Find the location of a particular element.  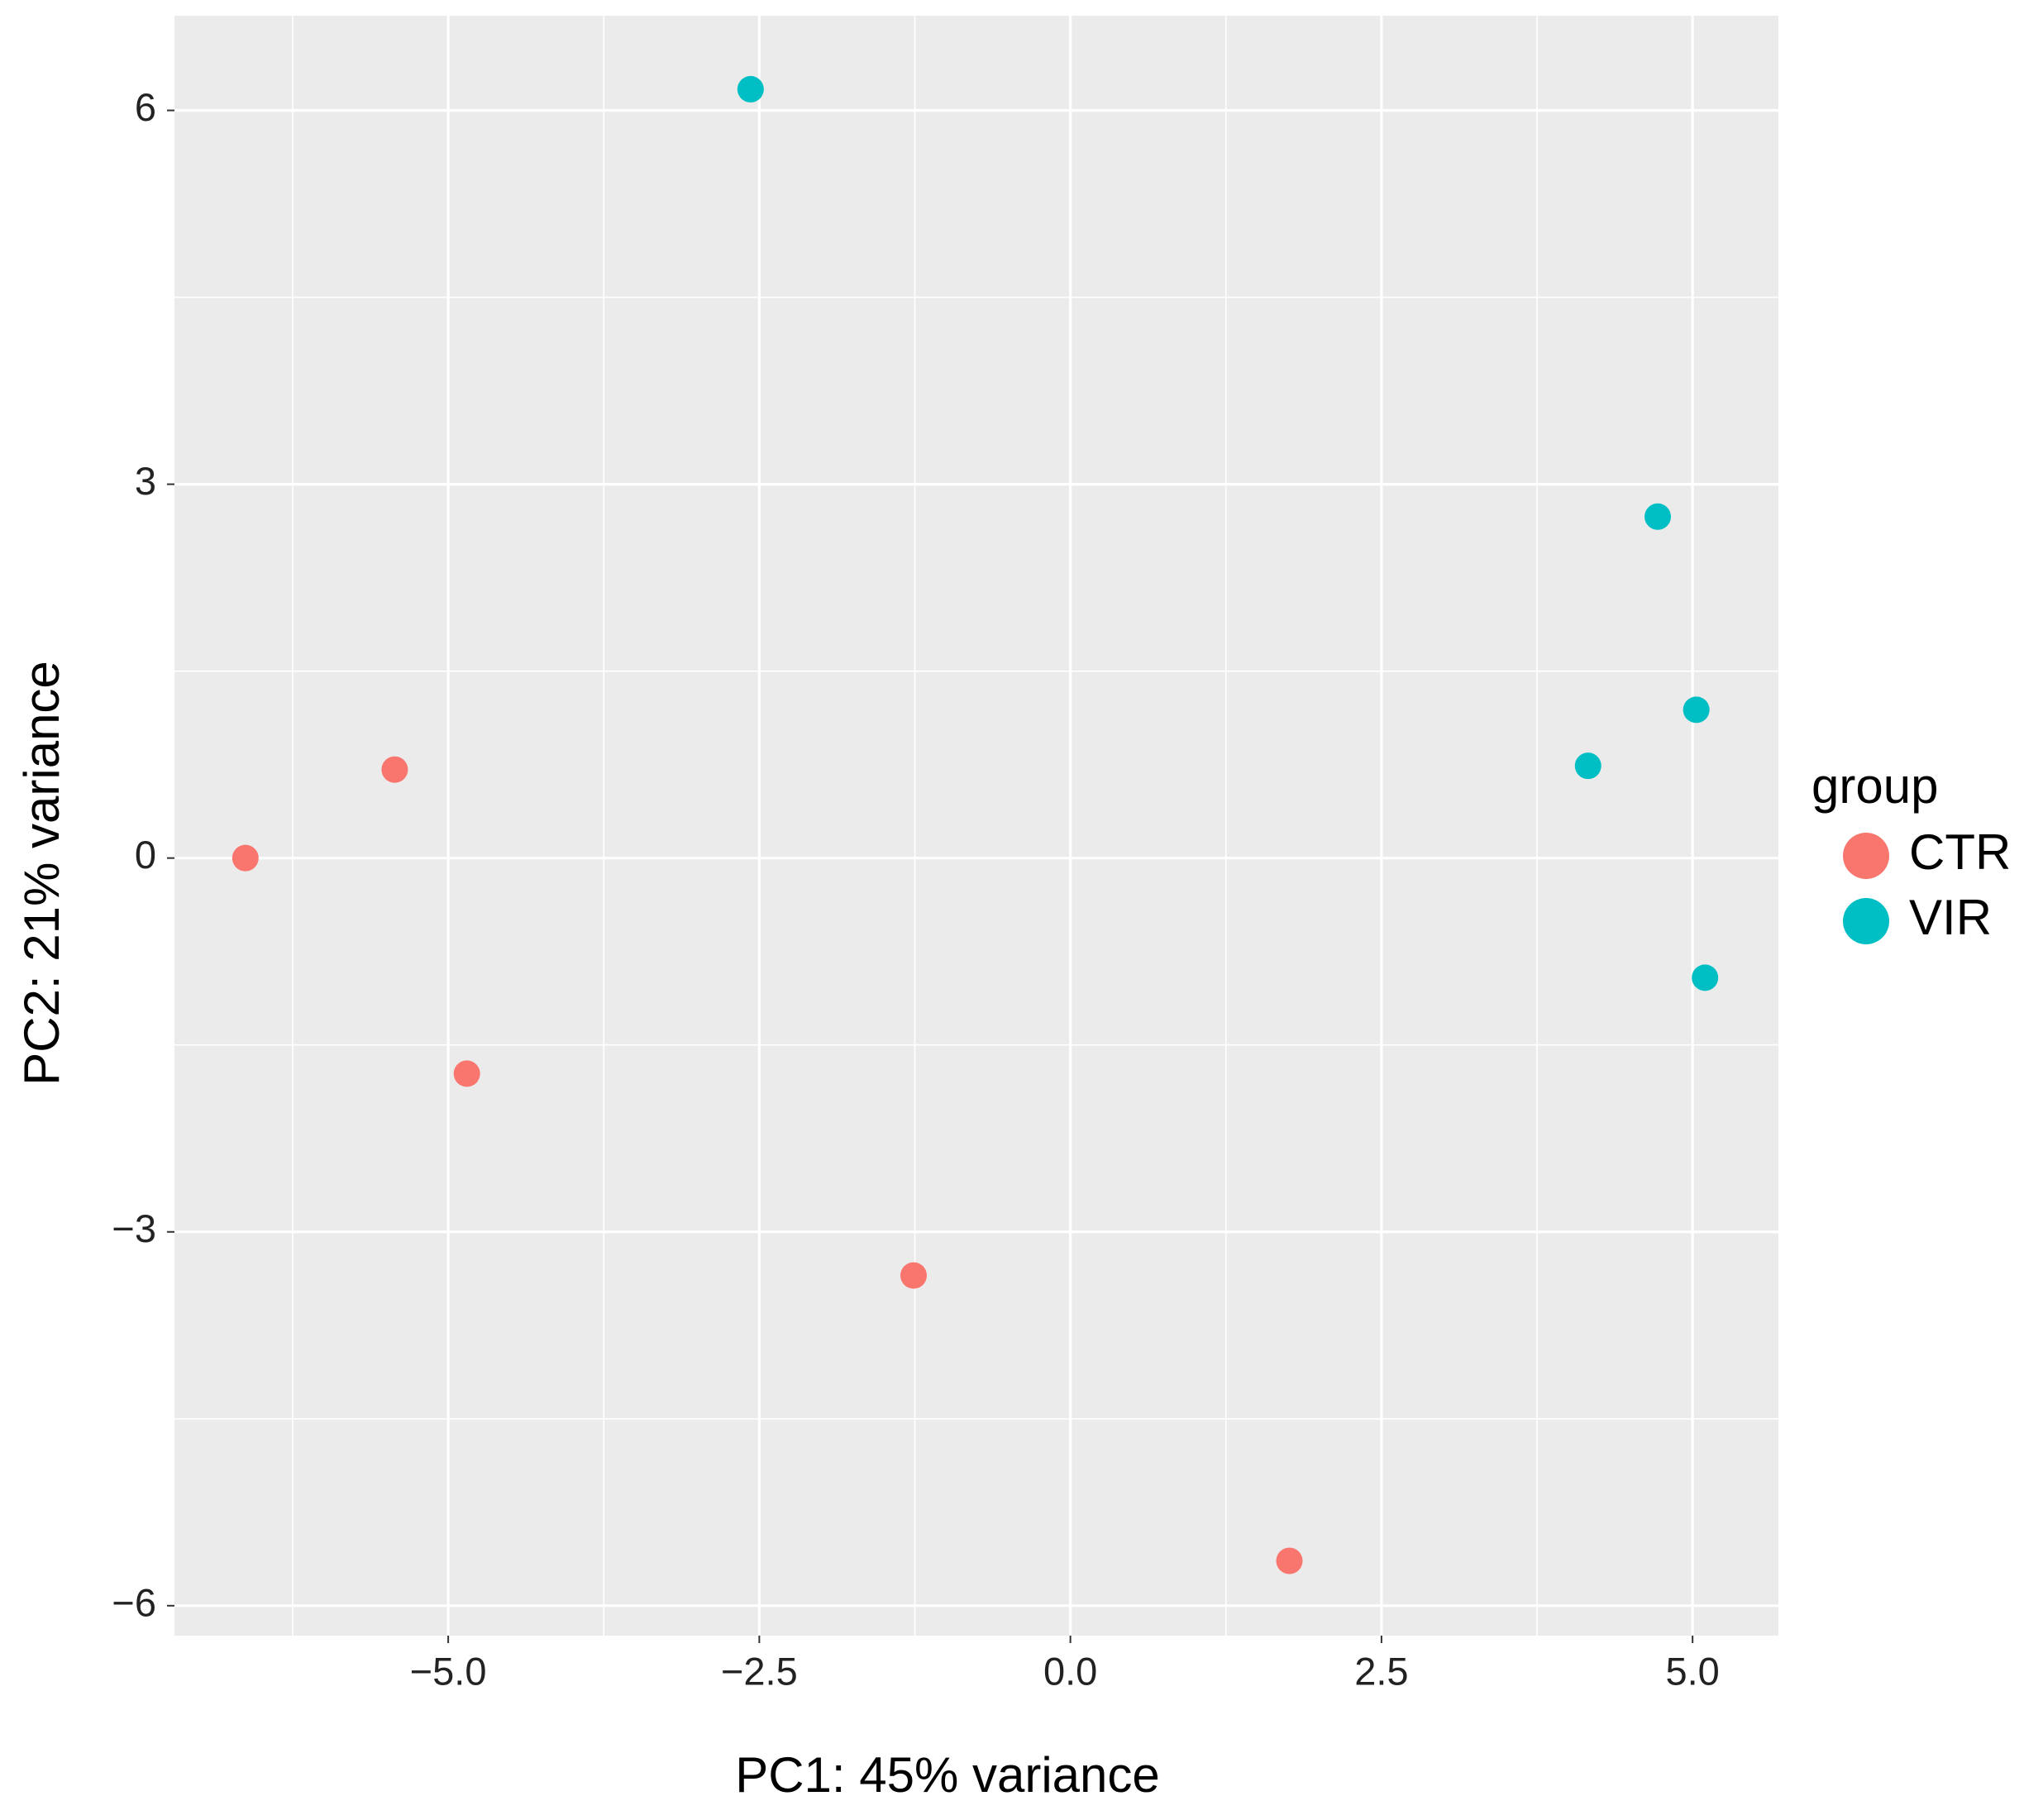

x-tick-label: −5.0 is located at coordinates (448, 1671).